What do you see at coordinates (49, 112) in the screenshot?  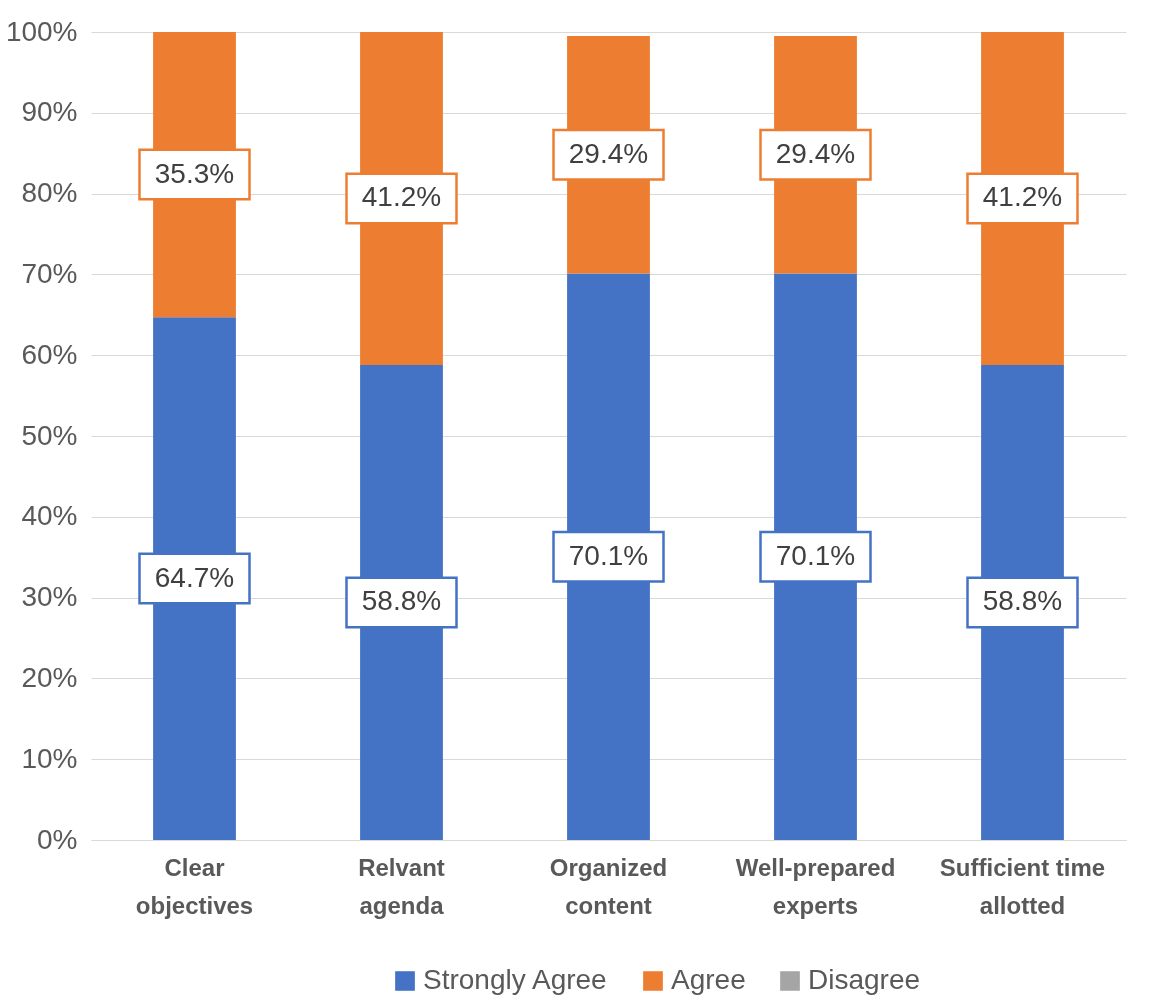 I see `y-tick-label: 90%` at bounding box center [49, 112].